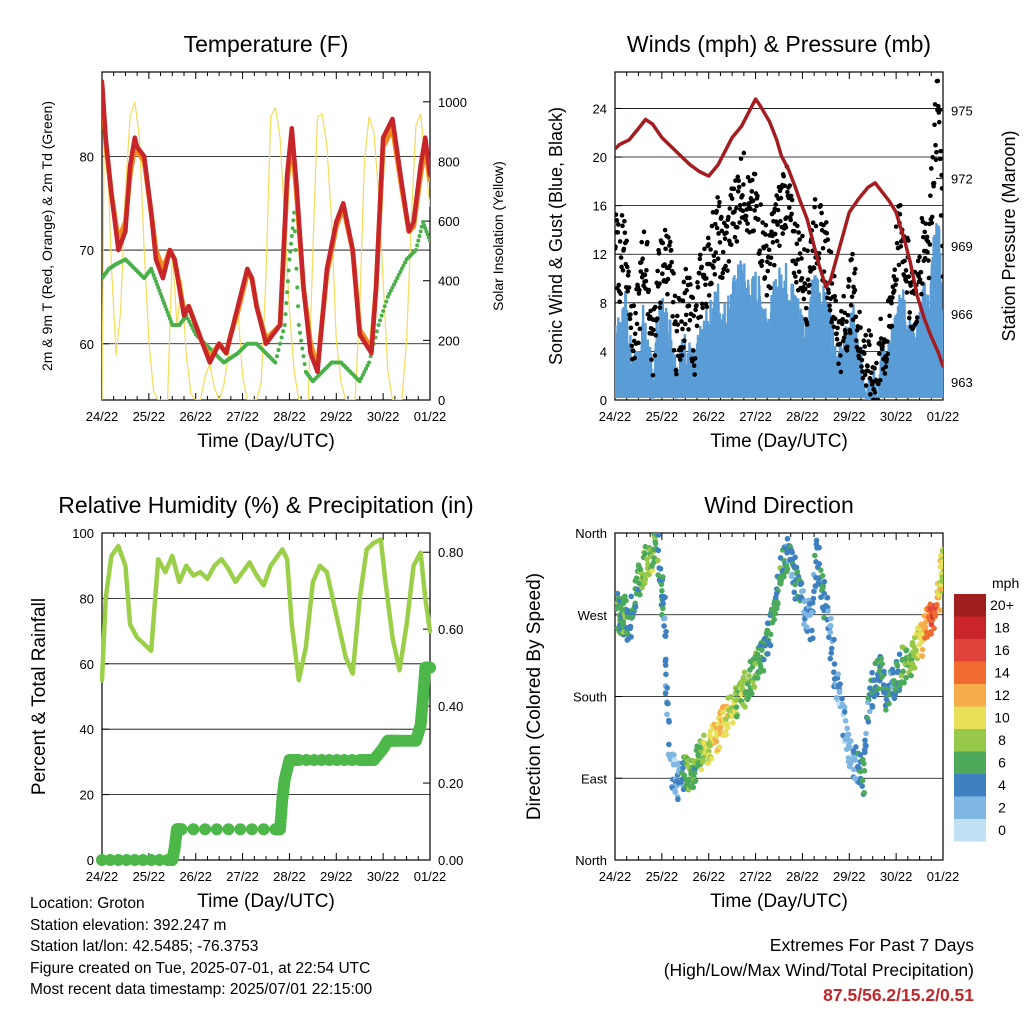 This screenshot has width=1024, height=1024. What do you see at coordinates (87, 903) in the screenshot?
I see `location-text: Location: Groton` at bounding box center [87, 903].